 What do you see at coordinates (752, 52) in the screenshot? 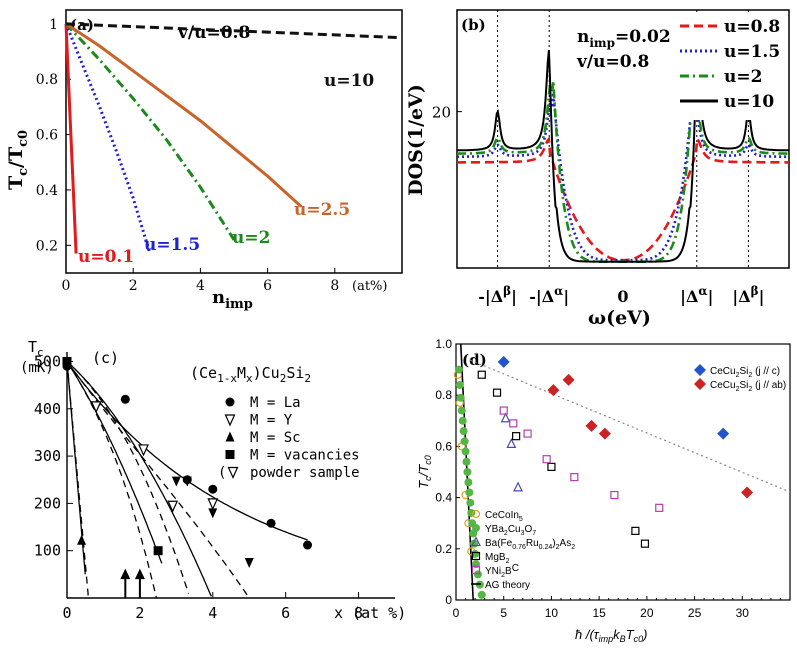
I see `panel-b-legend-label: u=1.5` at bounding box center [752, 52].